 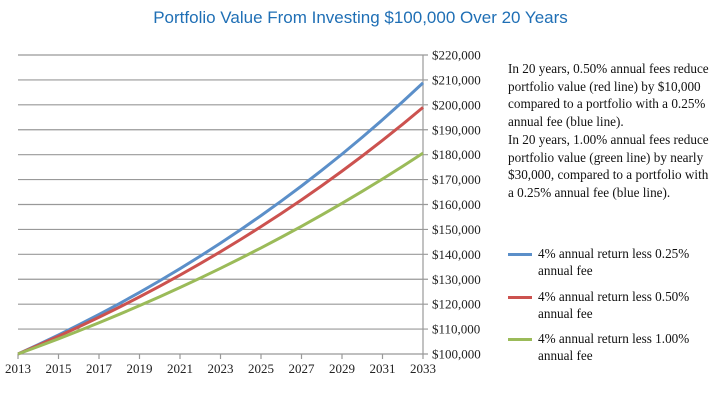 I want to click on x-tick-label: 2013, so click(x=18, y=368).